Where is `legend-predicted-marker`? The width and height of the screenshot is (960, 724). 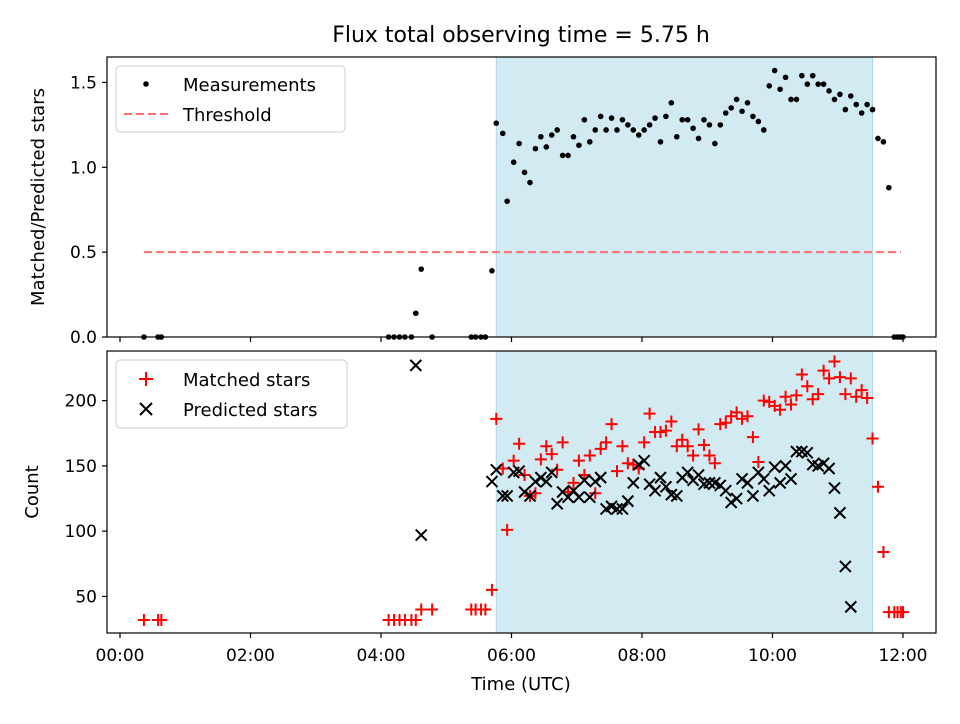 legend-predicted-marker is located at coordinates (146, 409).